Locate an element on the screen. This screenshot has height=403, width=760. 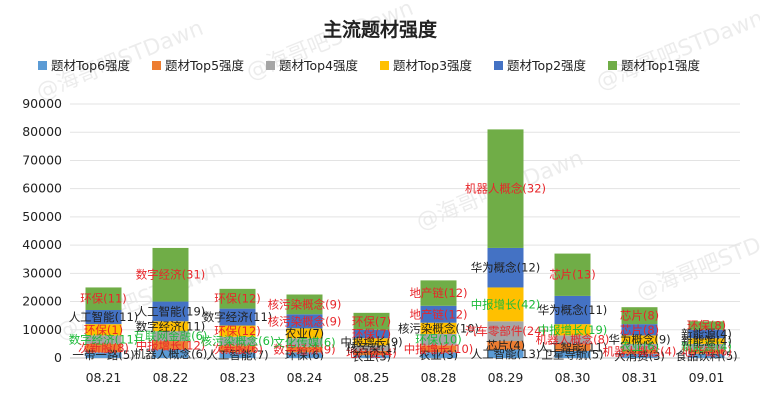
chart-title: 主流题材强度 is located at coordinates (380, 29).